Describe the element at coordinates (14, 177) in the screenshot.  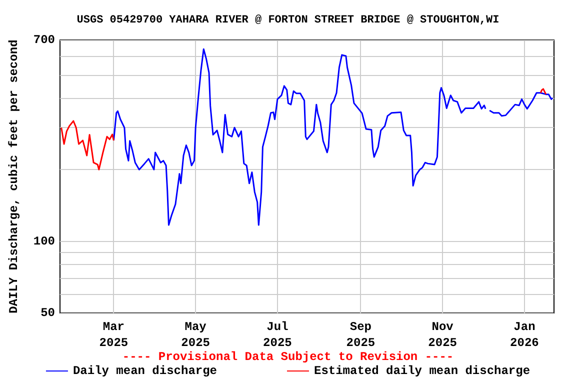
I see `y-axis-title: DAILY Discharge, cubic feet per second` at that location.